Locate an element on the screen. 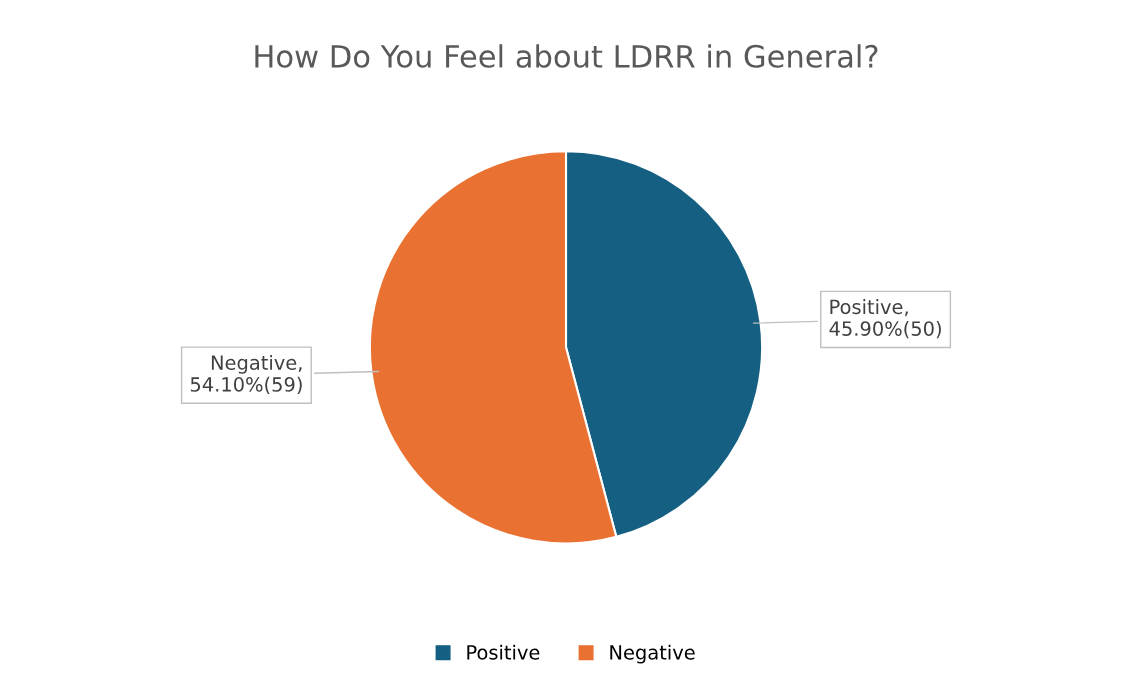 The image size is (1132, 681). legend-label: Positive is located at coordinates (503, 652).